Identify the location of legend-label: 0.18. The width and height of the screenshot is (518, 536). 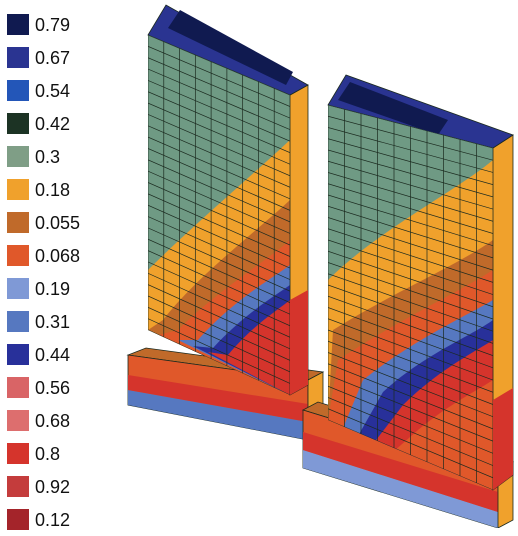
(53, 189).